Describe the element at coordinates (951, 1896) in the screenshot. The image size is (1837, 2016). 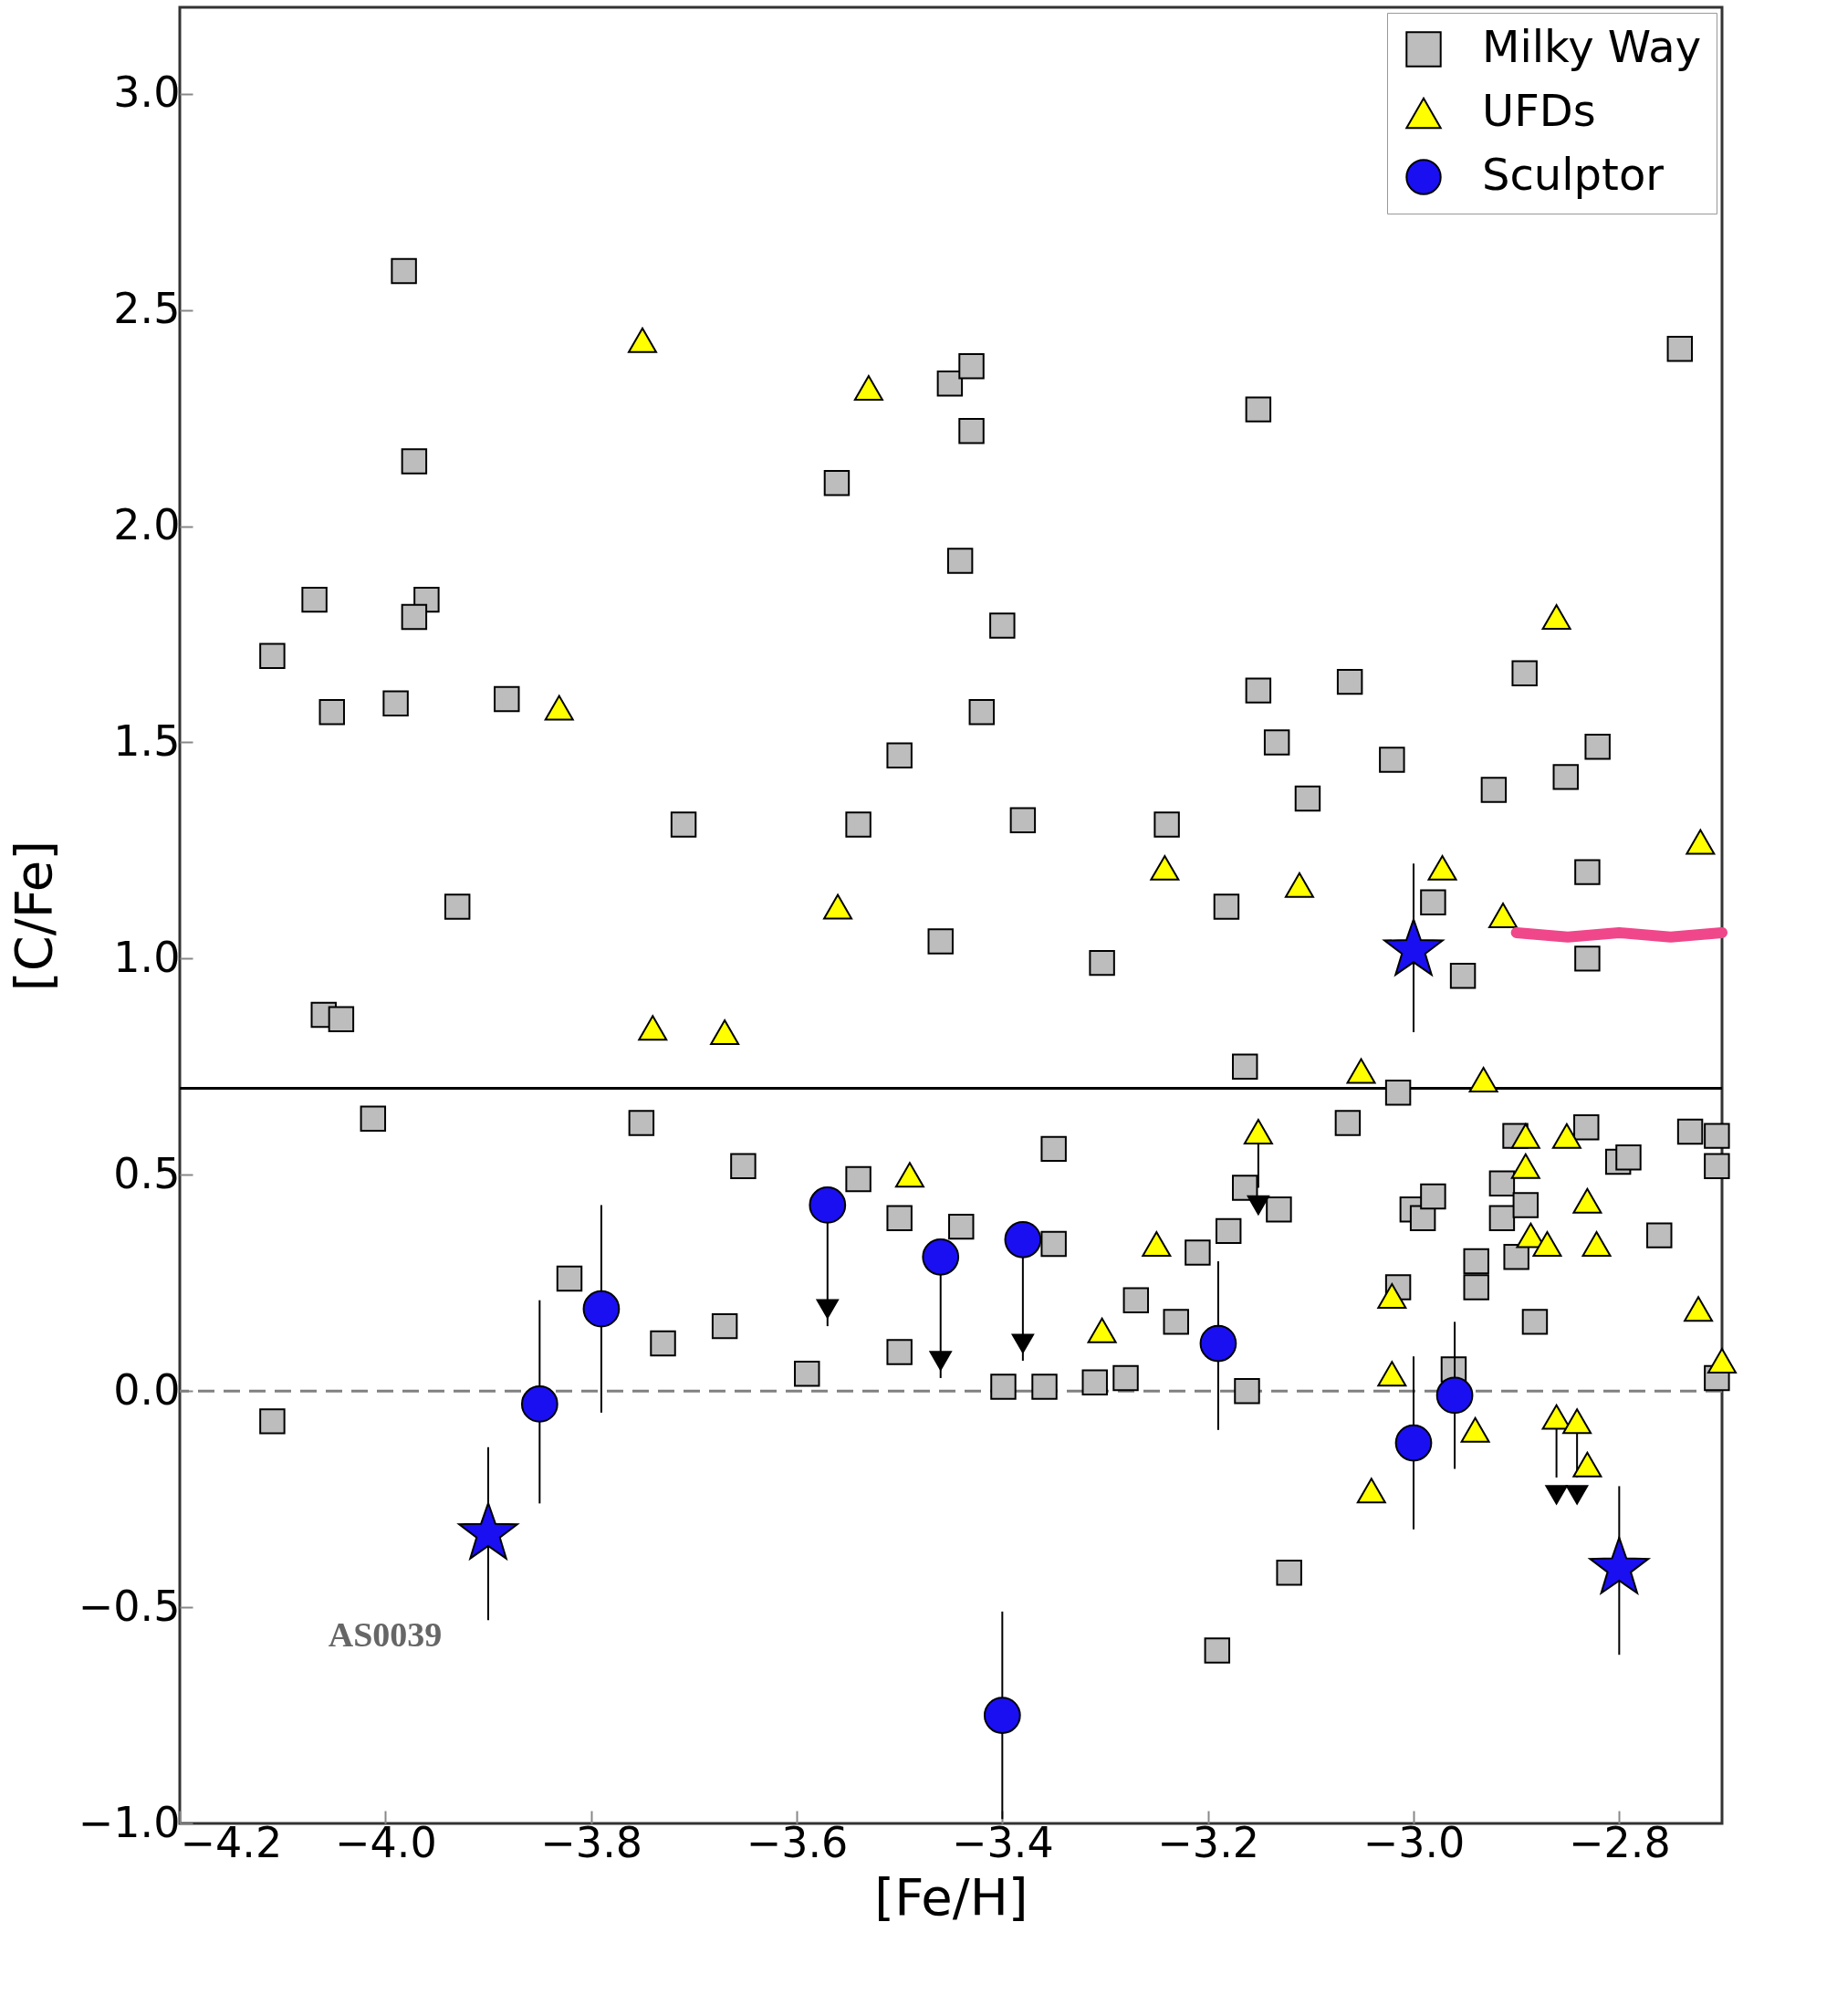
I see `x-axis-title: [Fe/H]` at that location.